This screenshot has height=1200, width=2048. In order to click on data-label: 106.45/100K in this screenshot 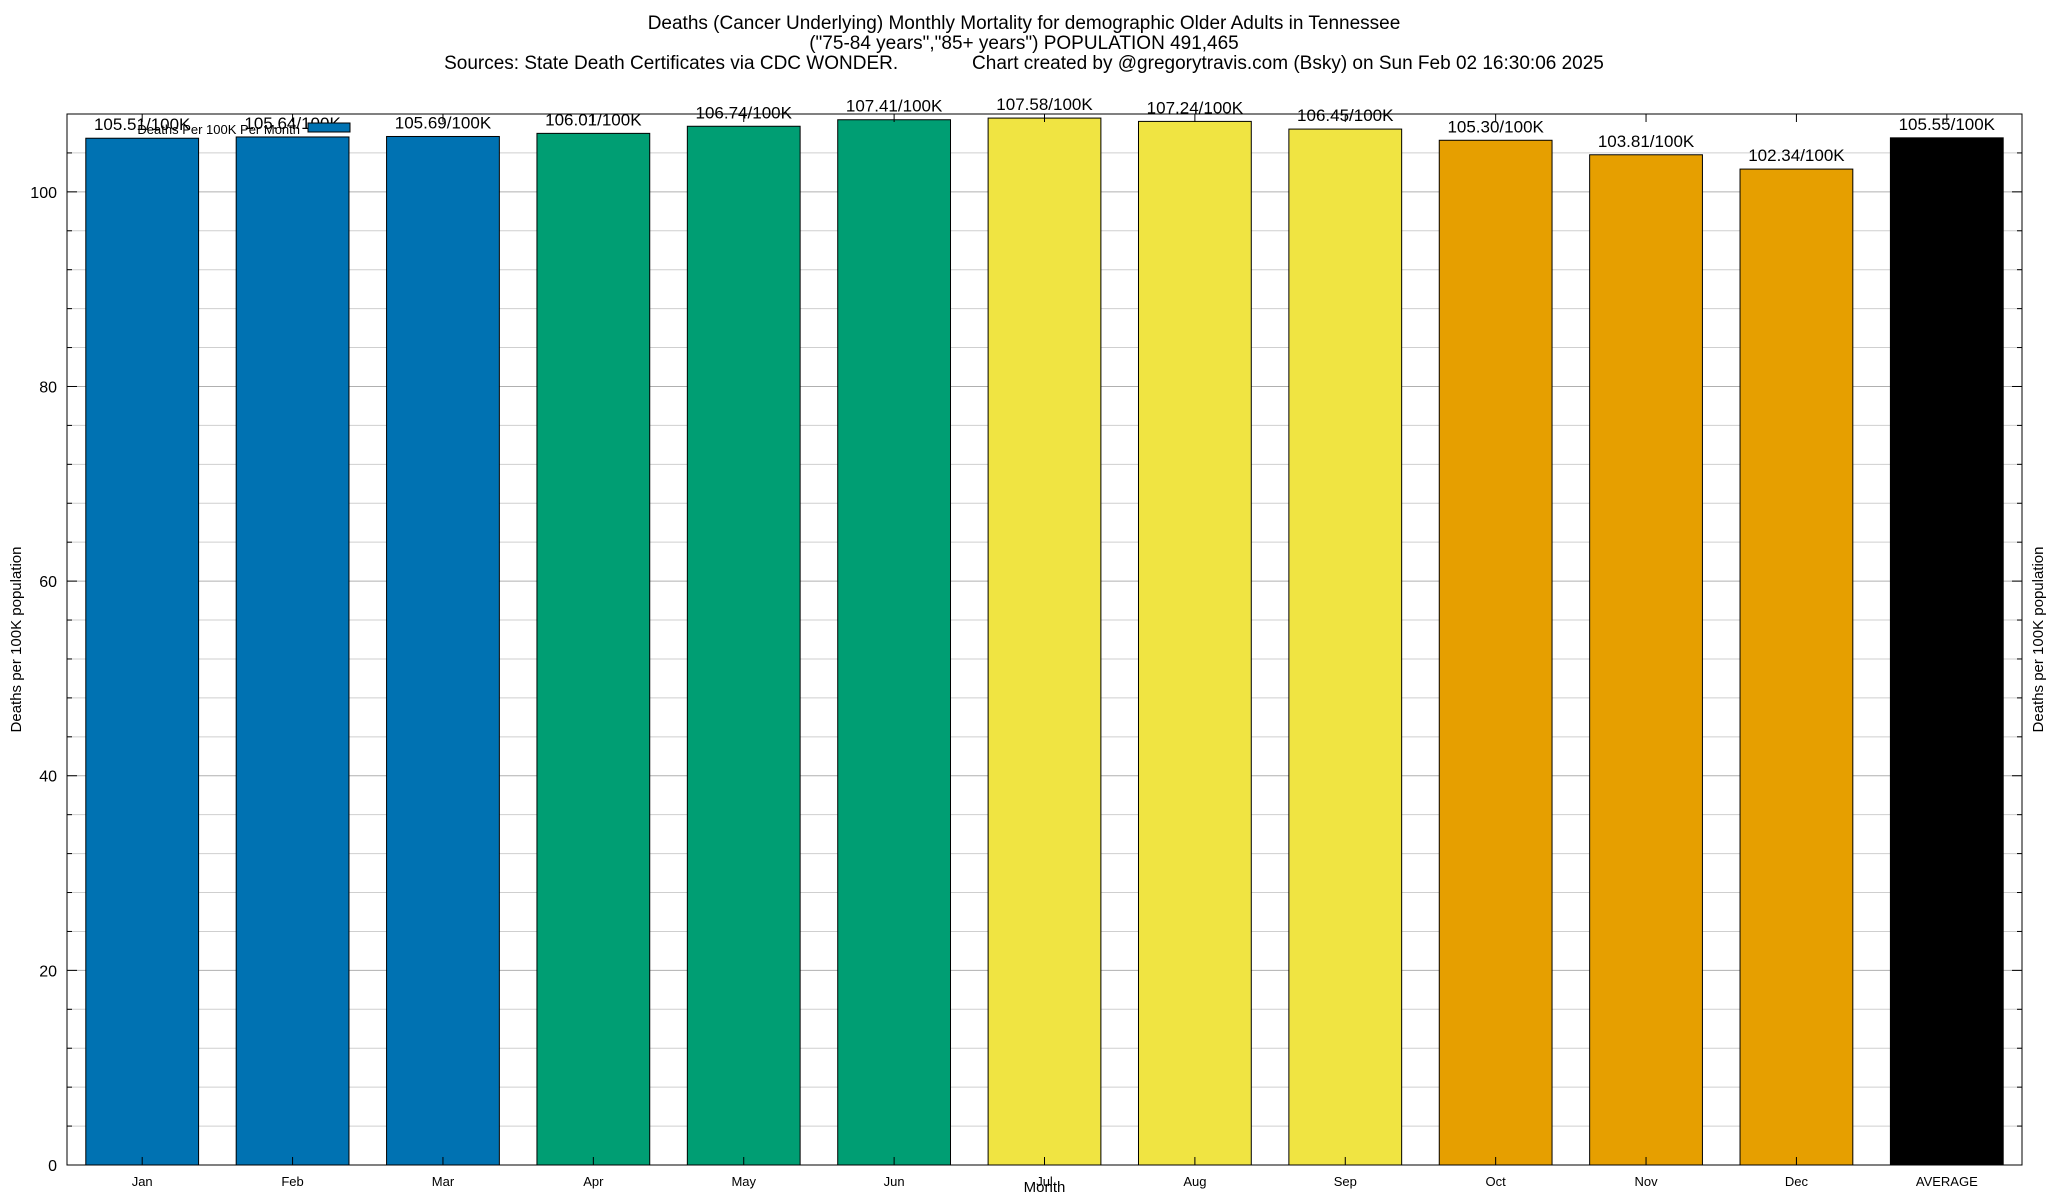, I will do `click(1345, 115)`.